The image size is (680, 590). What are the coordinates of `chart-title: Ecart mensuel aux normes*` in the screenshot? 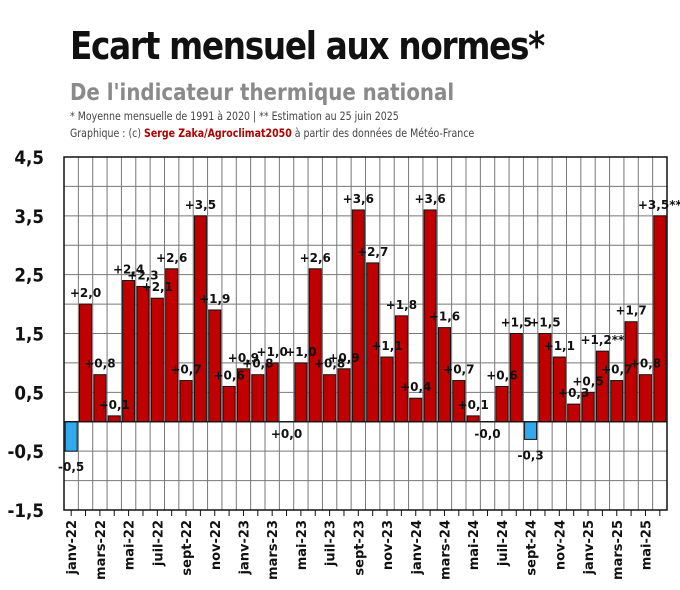 It's located at (307, 46).